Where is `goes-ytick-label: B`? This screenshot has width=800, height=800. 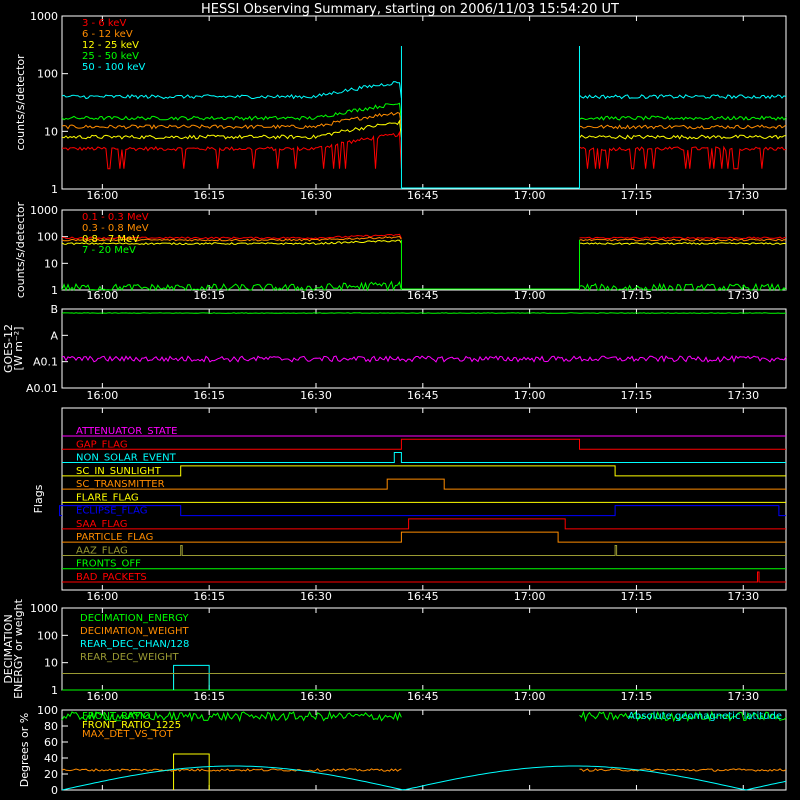 goes-ytick-label: B is located at coordinates (54, 309).